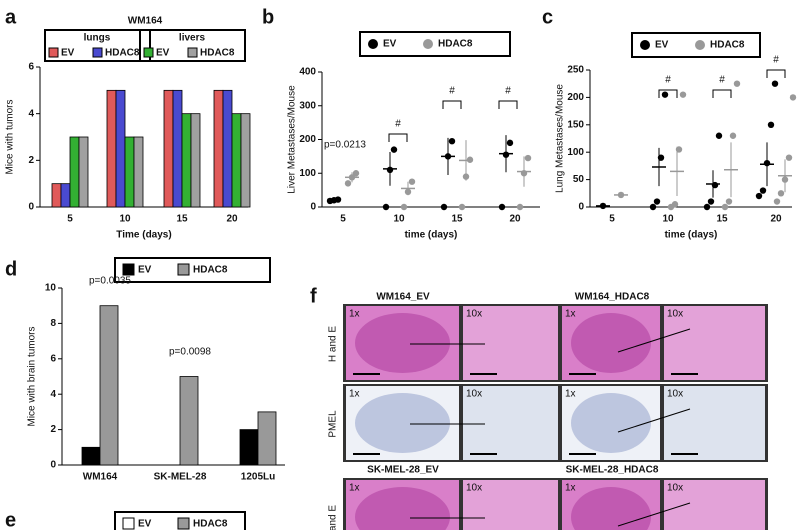 Image resolution: width=800 pixels, height=530 pixels. I want to click on panel-letter: c, so click(547, 17).